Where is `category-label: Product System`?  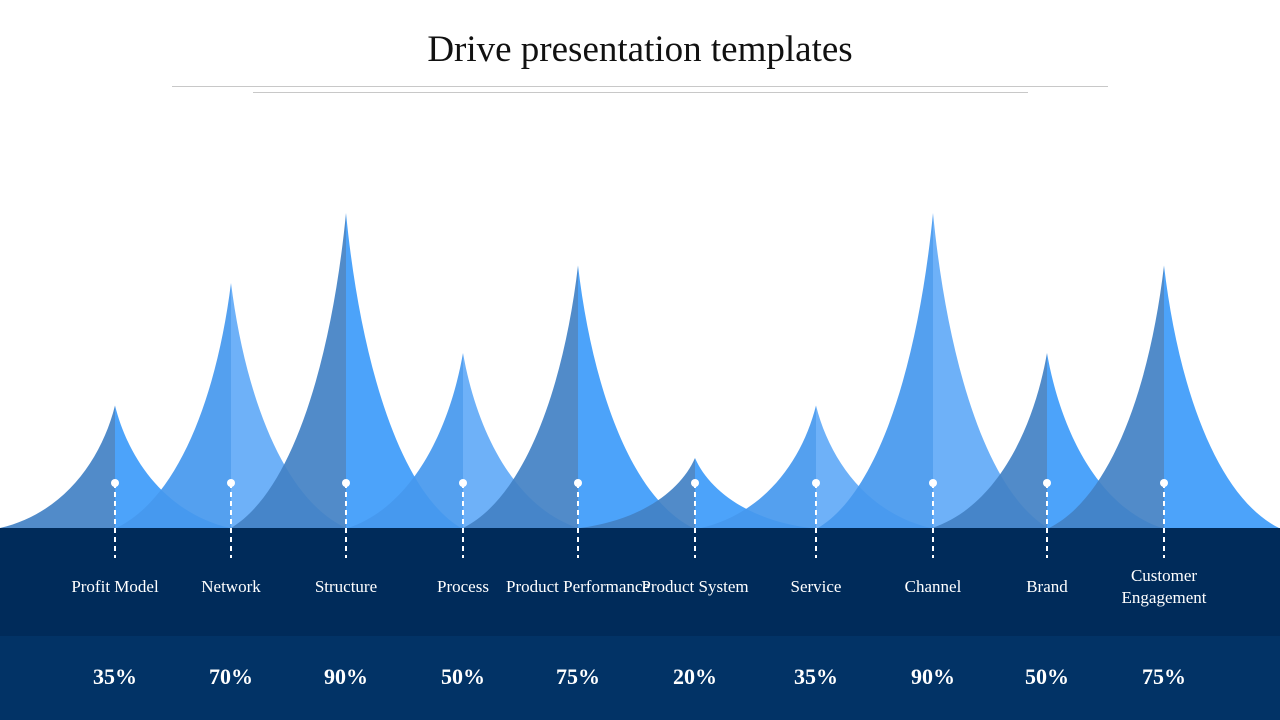
category-label: Product System is located at coordinates (695, 586).